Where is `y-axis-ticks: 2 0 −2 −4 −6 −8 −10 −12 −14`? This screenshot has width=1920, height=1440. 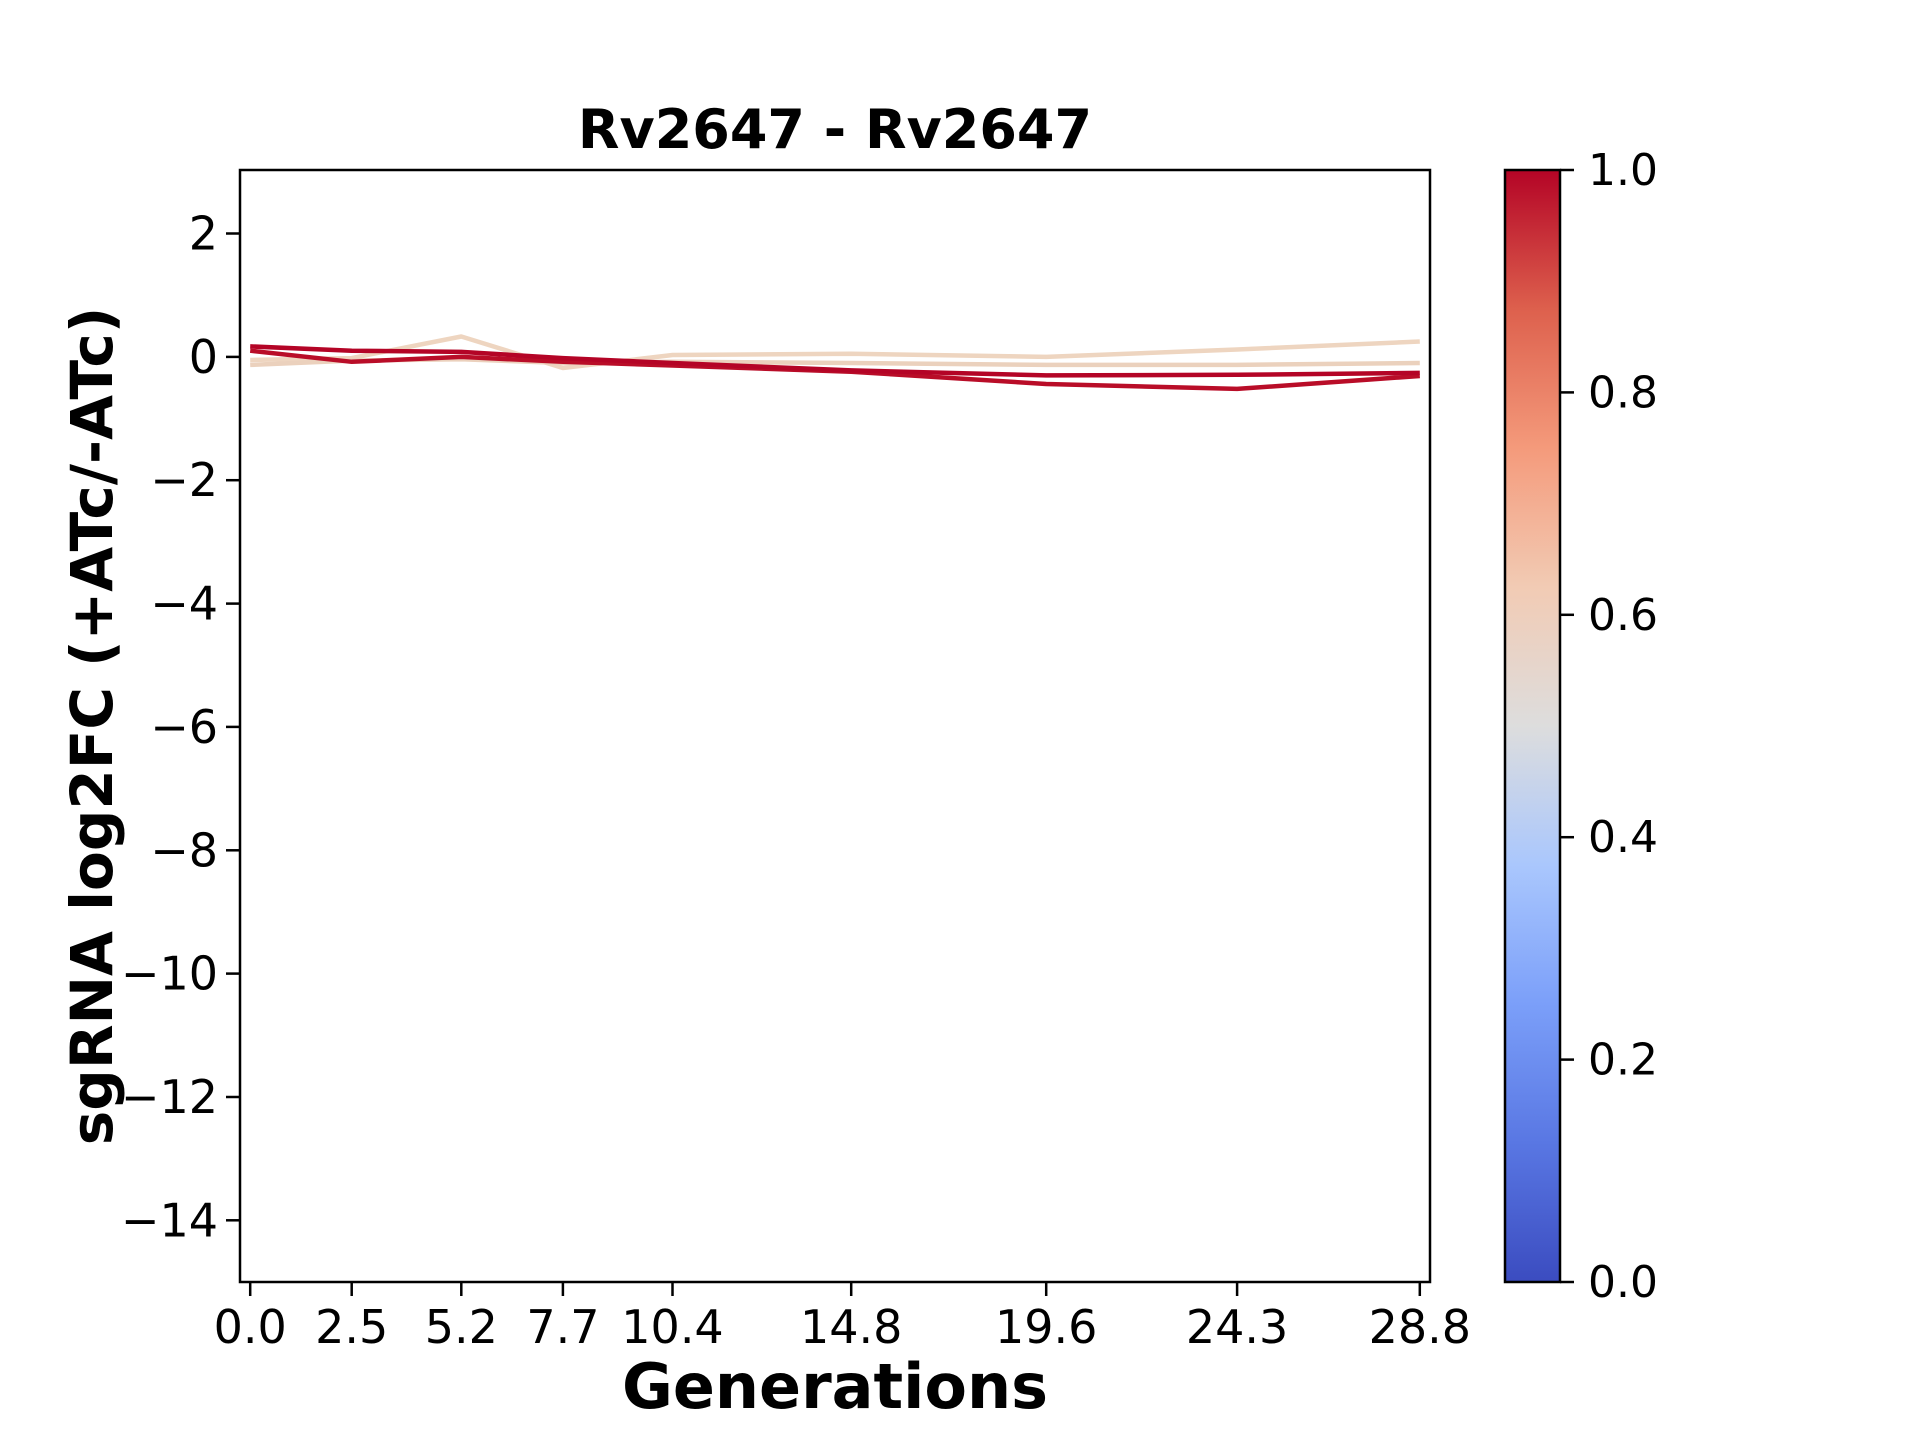
y-axis-ticks: 2 0 −2 −4 −6 −8 −10 −12 −14 is located at coordinates (180, 727).